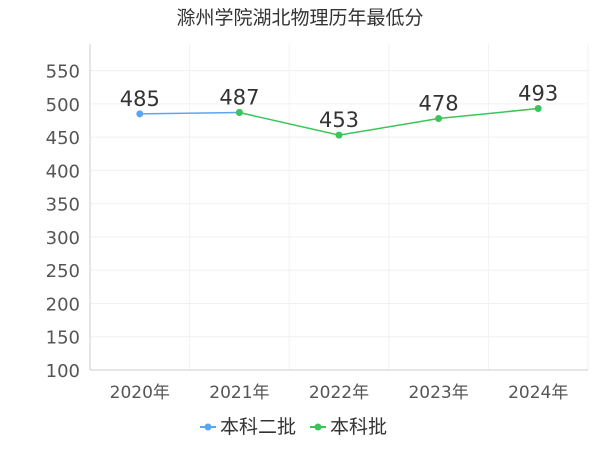  I want to click on y-tick-label: 250, so click(63, 271).